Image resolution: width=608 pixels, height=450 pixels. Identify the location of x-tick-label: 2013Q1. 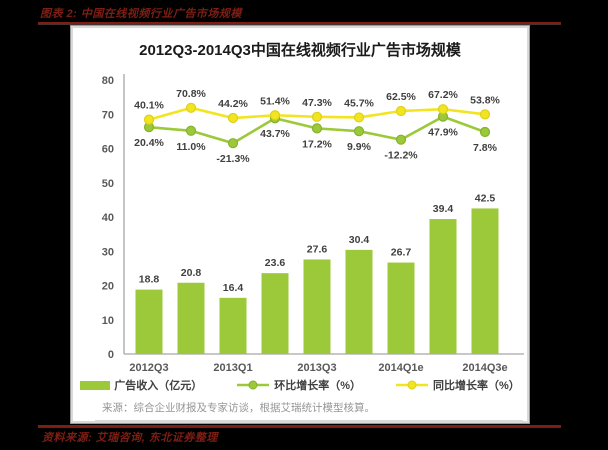
(232, 368).